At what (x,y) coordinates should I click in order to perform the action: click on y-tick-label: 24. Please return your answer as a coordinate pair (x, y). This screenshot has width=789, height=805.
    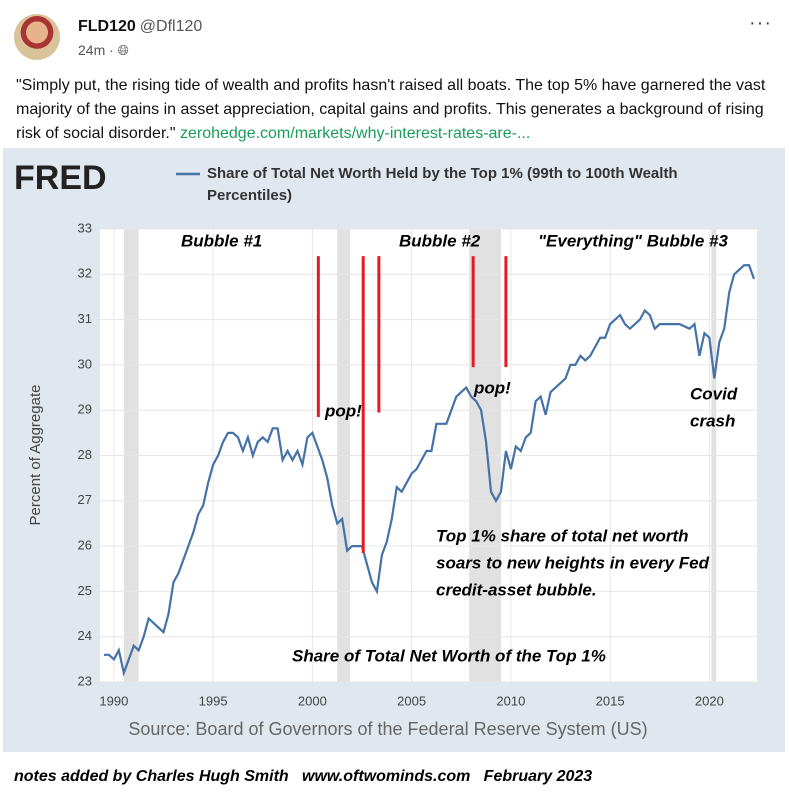
    Looking at the image, I should click on (85, 635).